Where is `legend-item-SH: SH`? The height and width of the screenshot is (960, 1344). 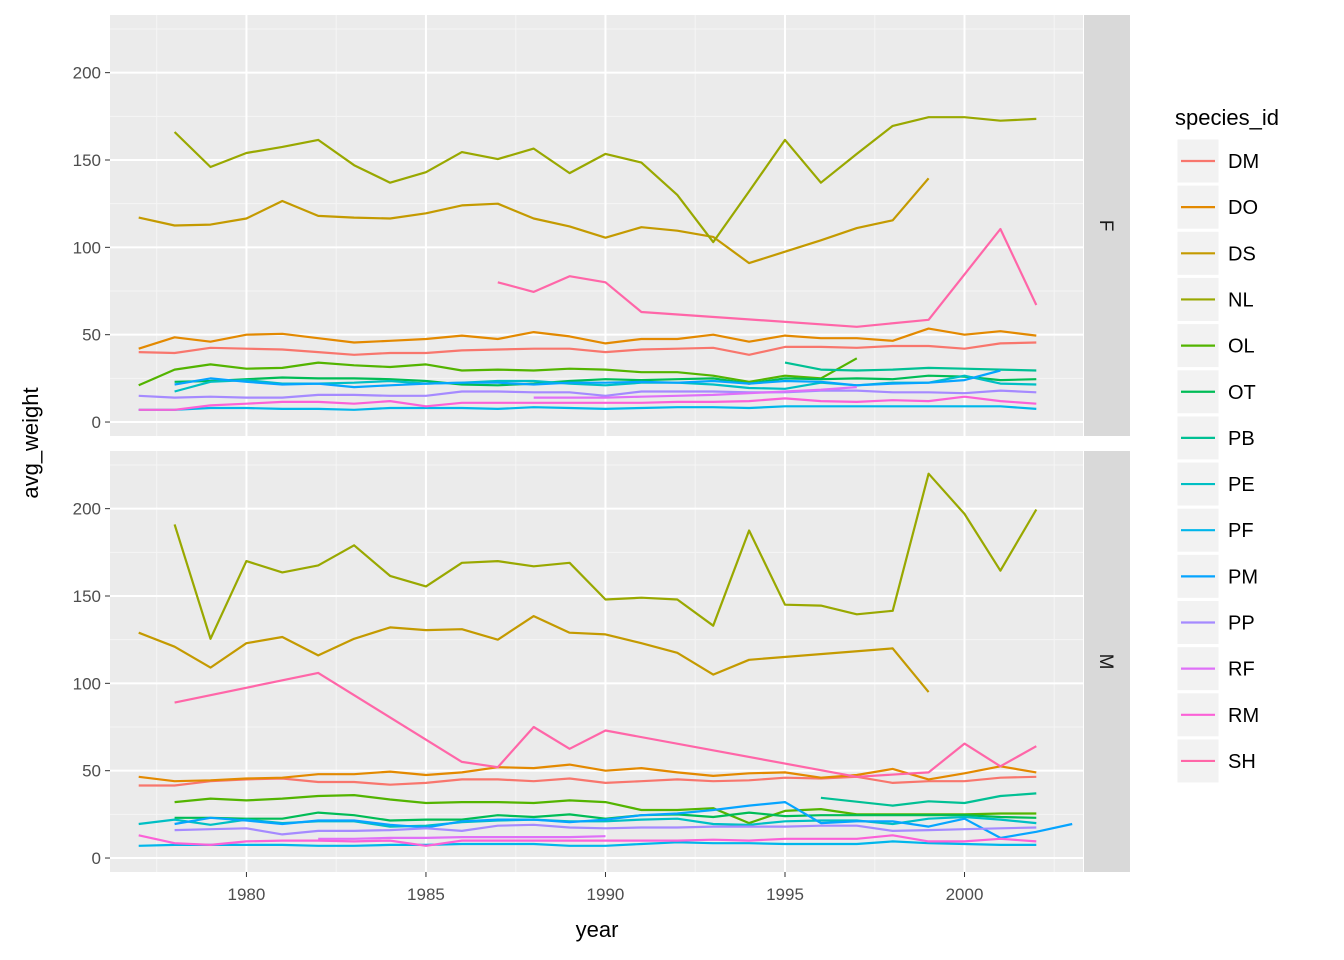
legend-item-SH: SH is located at coordinates (1216, 761).